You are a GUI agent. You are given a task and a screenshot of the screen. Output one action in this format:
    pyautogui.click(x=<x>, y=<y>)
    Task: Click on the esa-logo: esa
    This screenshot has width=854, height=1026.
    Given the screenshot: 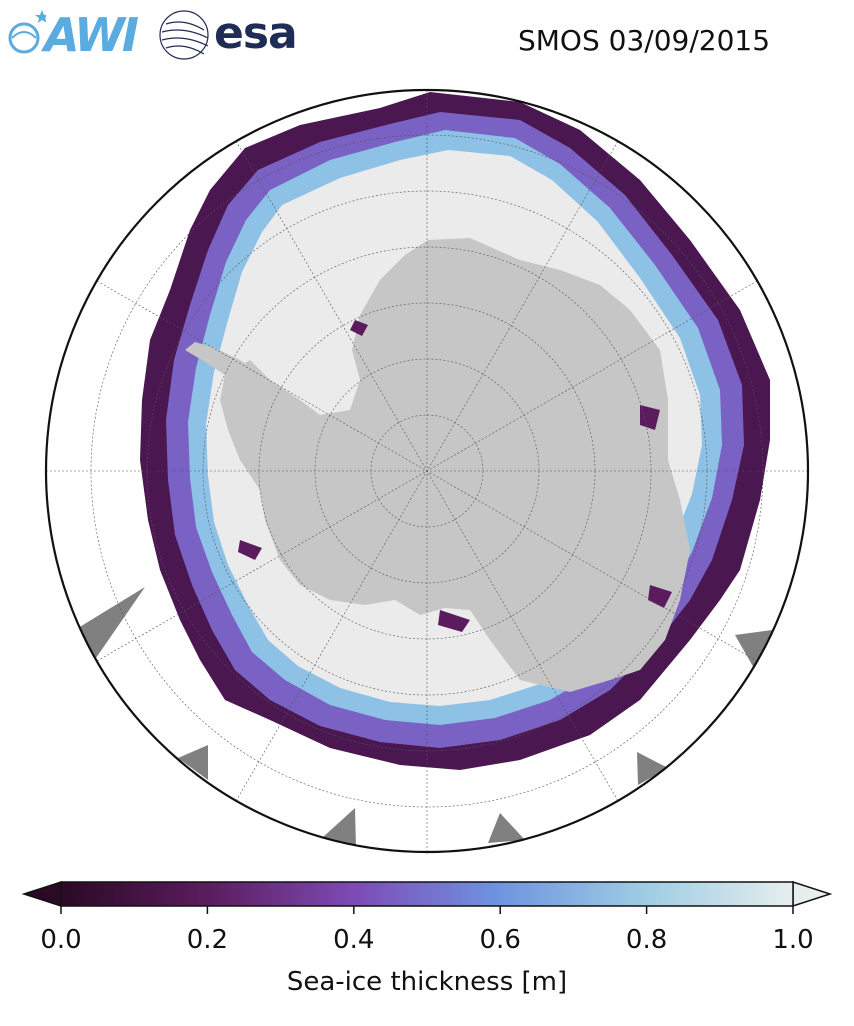 What is the action you would take?
    pyautogui.click(x=233, y=35)
    